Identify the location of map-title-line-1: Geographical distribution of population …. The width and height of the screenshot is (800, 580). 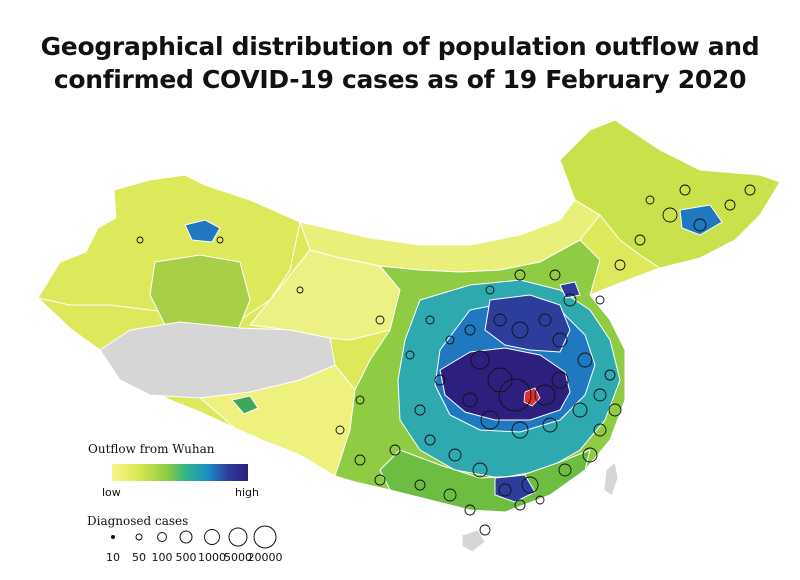
(400, 46).